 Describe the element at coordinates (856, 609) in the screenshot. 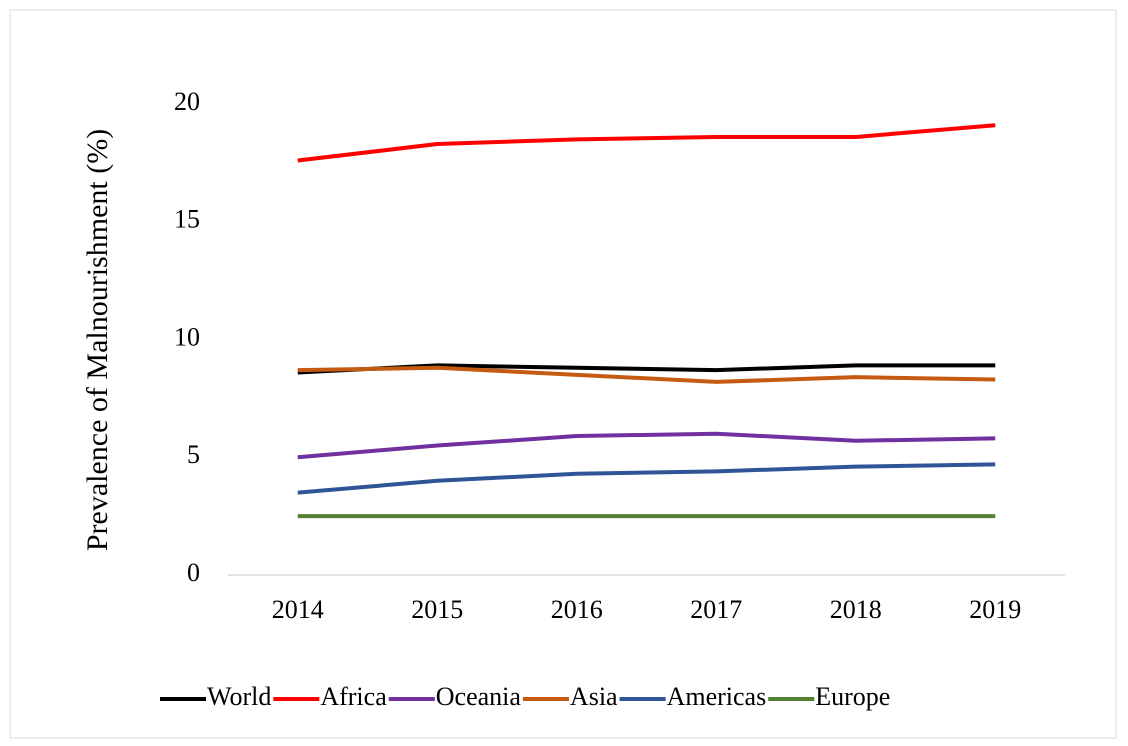

I see `x-tick-label: 2018` at that location.